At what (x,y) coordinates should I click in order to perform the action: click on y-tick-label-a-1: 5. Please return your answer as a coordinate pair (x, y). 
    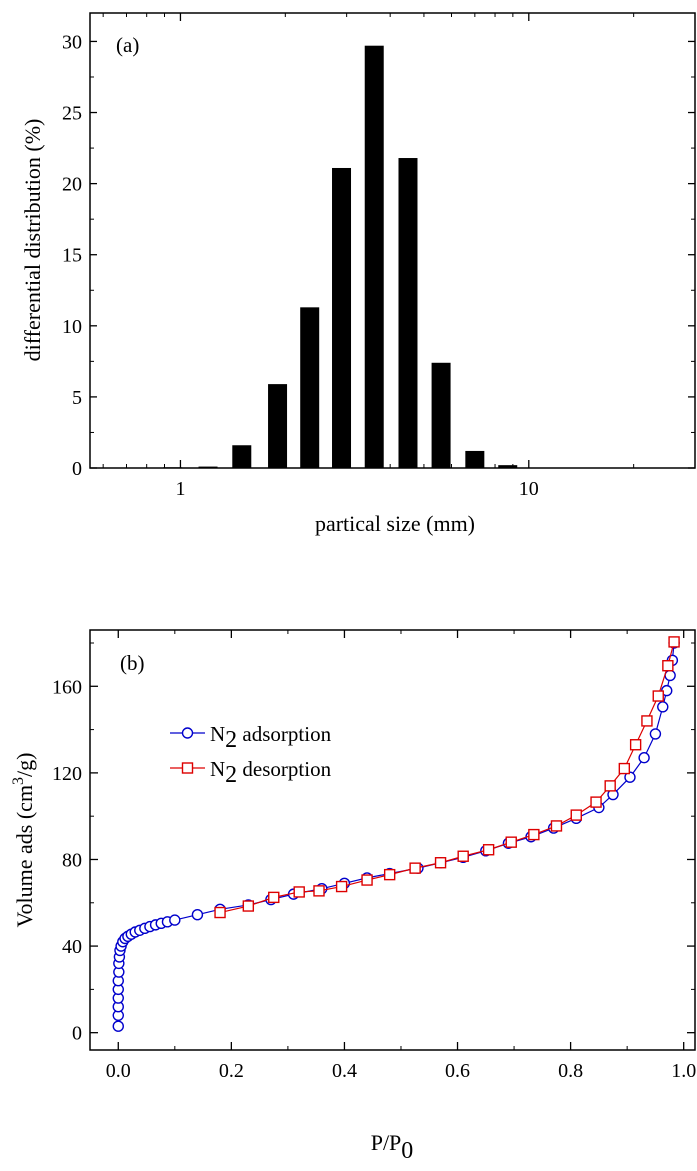
    Looking at the image, I should click on (77, 398).